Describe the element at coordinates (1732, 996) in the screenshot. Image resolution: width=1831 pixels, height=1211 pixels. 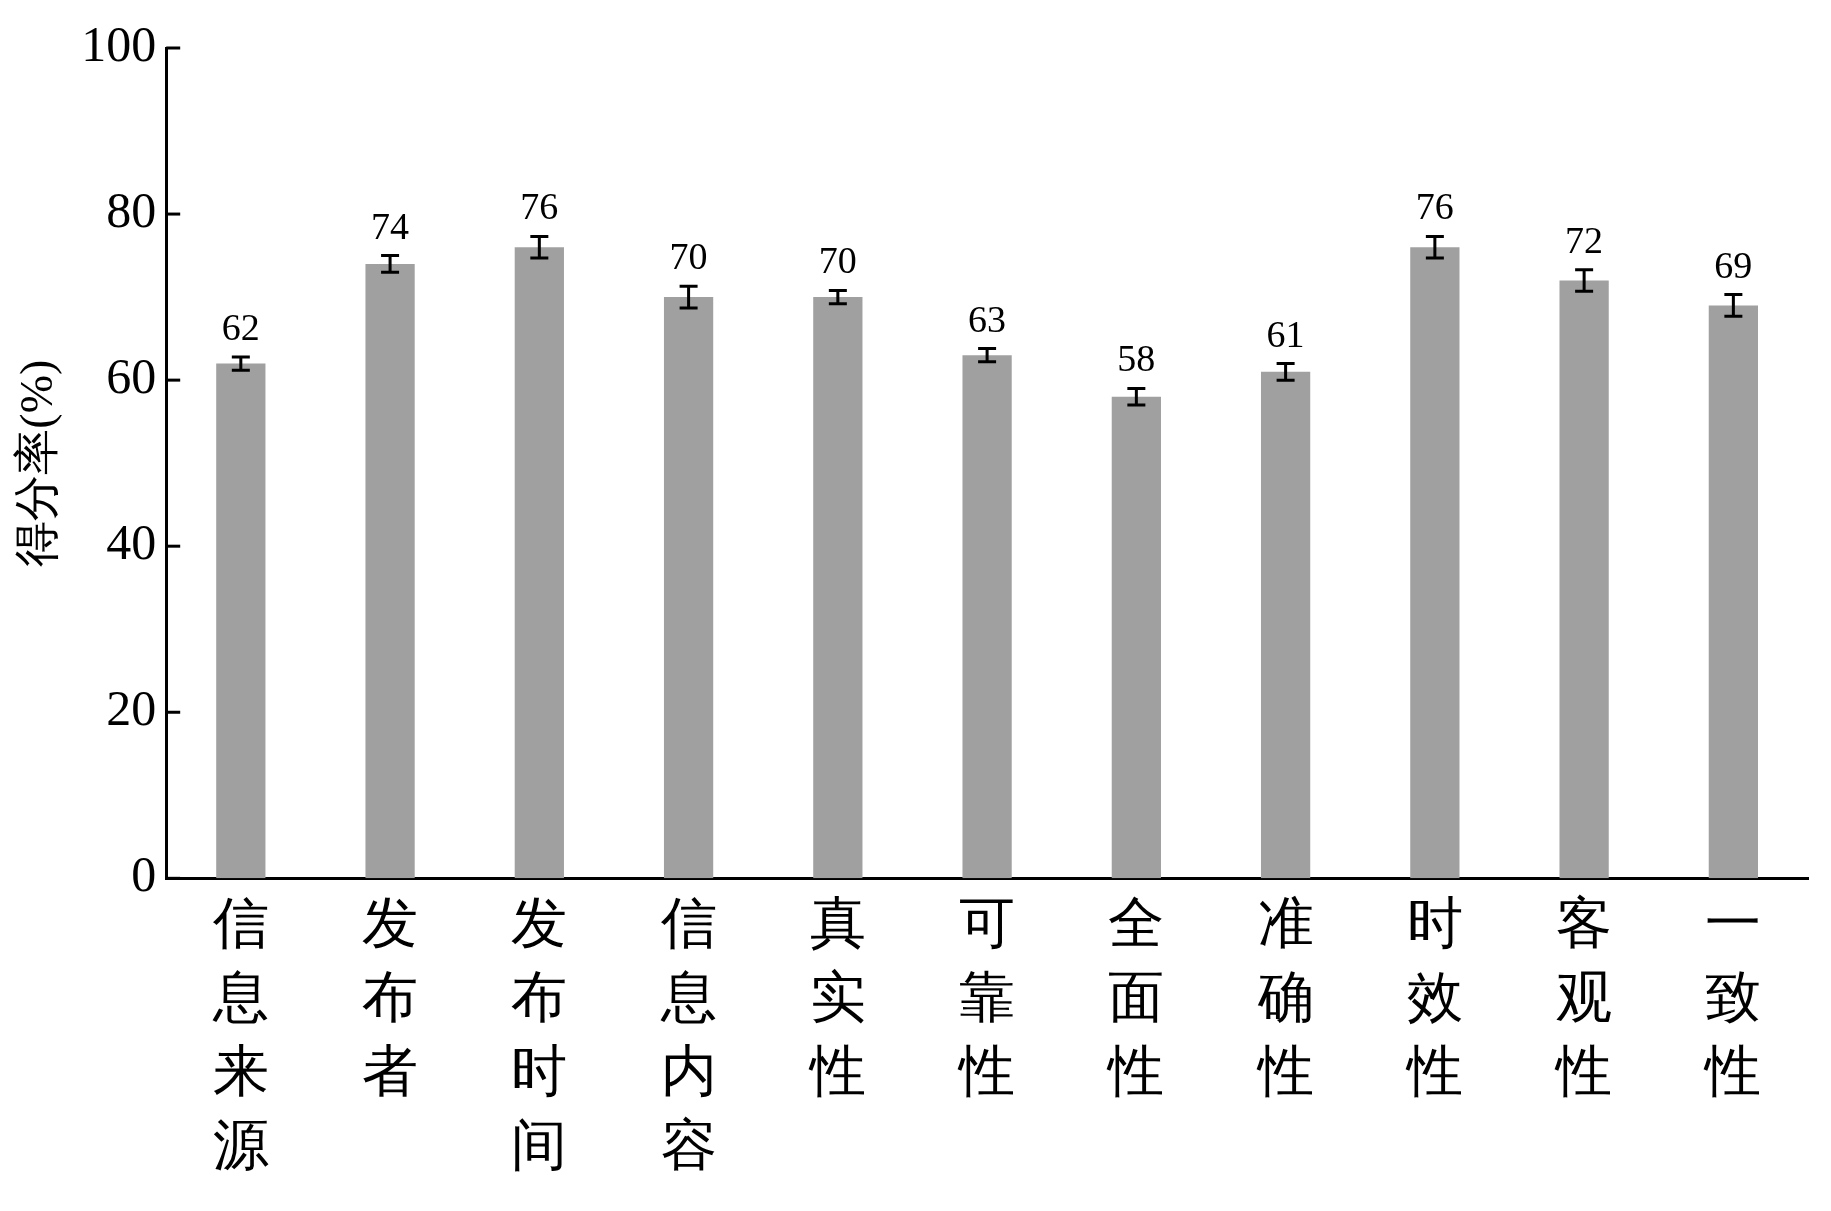
I see `x-tick-label: 一致性` at that location.